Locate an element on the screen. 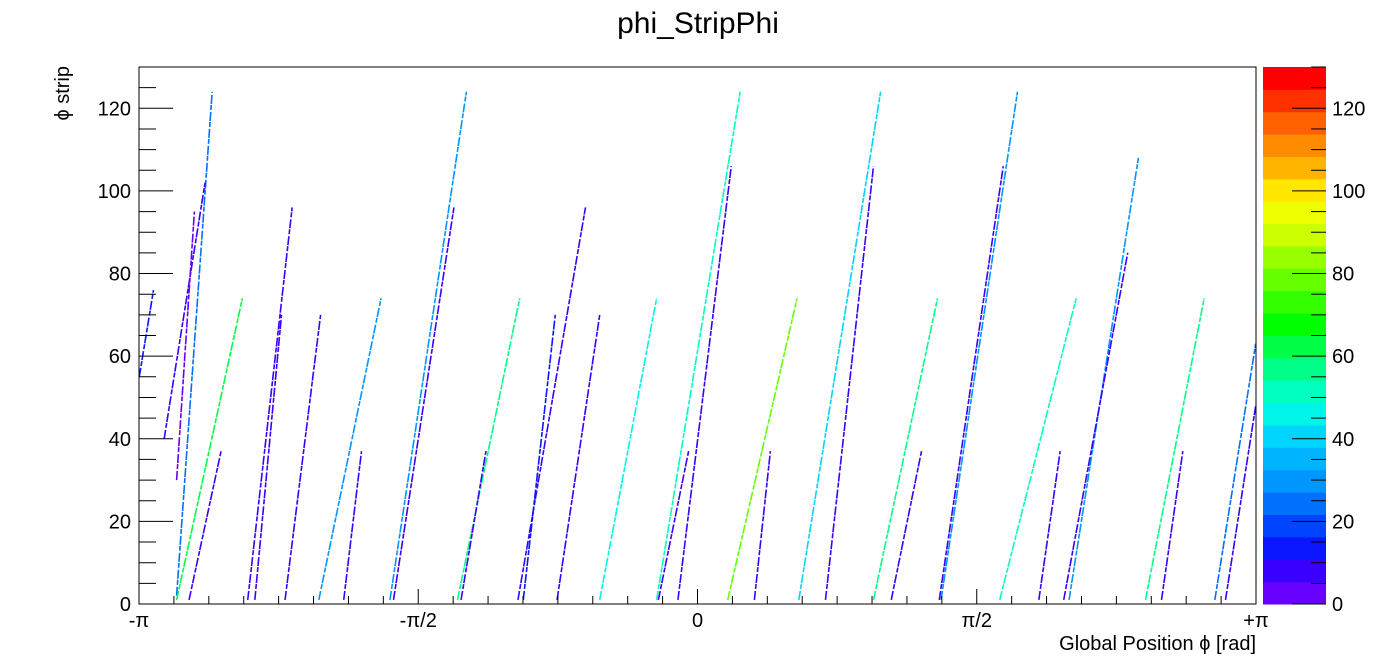 This screenshot has width=1396, height=672. y-axis: 0 20 40 60 80 100 120 is located at coordinates (135, 341).